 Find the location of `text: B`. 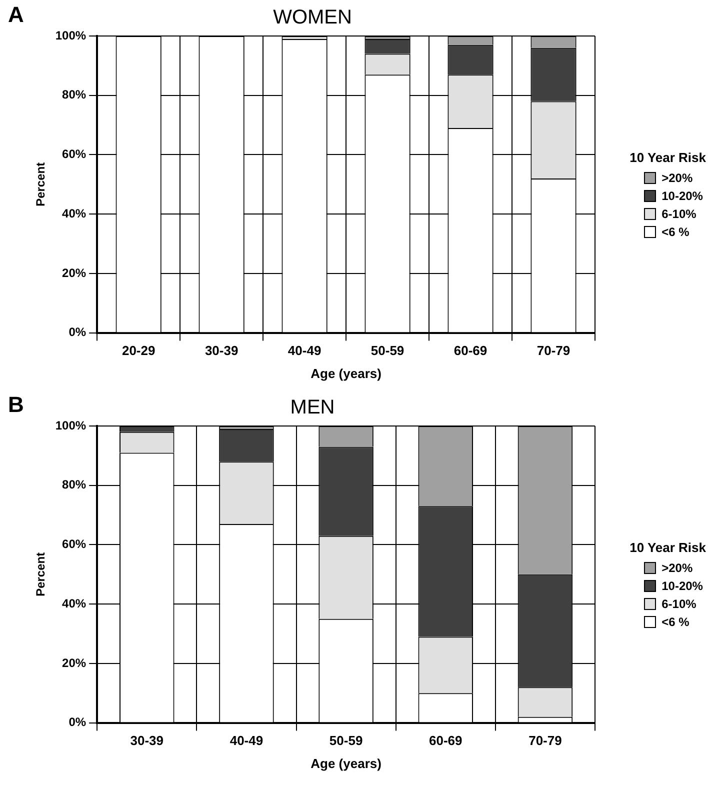

text: B is located at coordinates (16, 405).